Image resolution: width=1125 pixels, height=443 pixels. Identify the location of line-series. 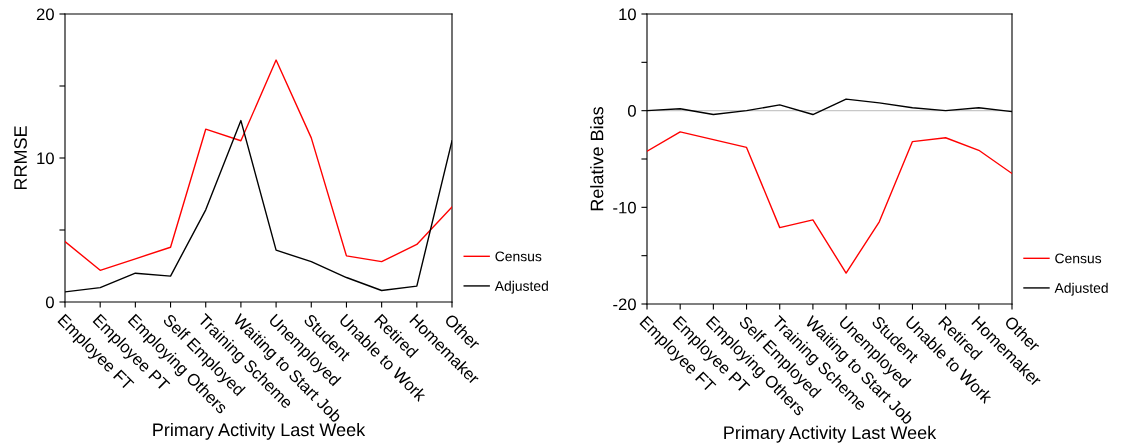
(829, 202).